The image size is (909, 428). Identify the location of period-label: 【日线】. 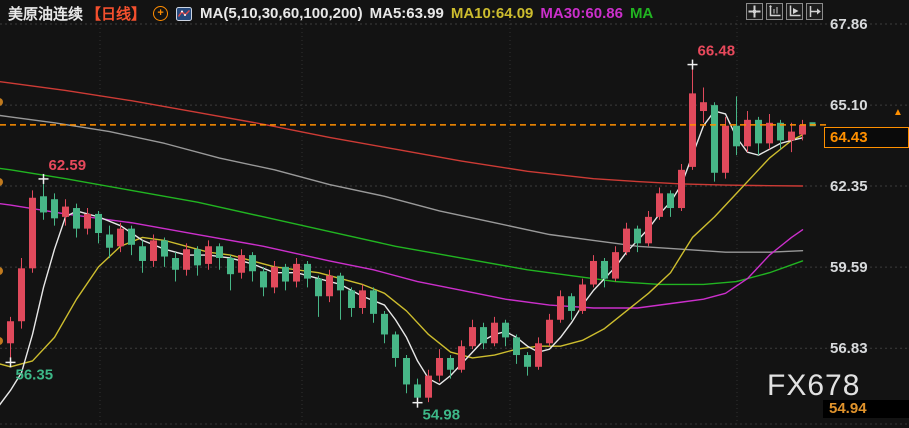
(116, 14).